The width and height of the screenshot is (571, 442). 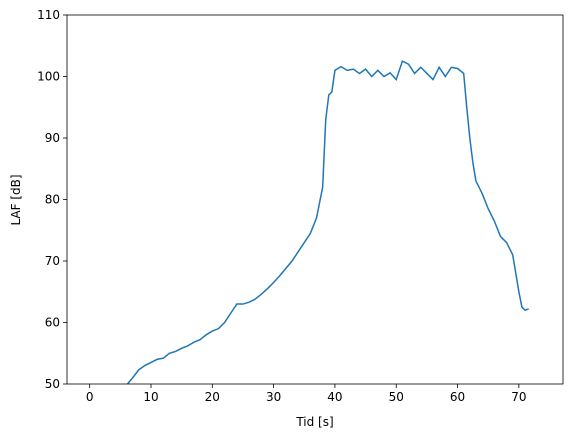 I want to click on x-tick-label: 10, so click(x=150, y=397).